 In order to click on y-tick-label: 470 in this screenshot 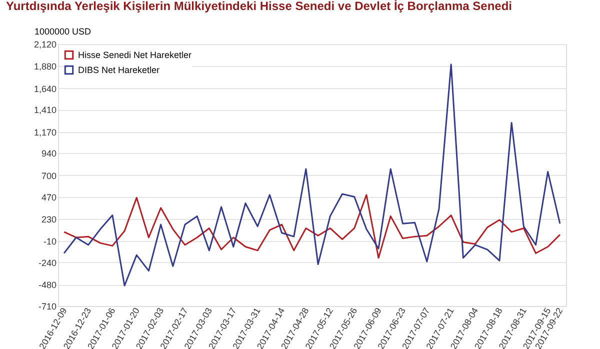, I will do `click(48, 197)`.